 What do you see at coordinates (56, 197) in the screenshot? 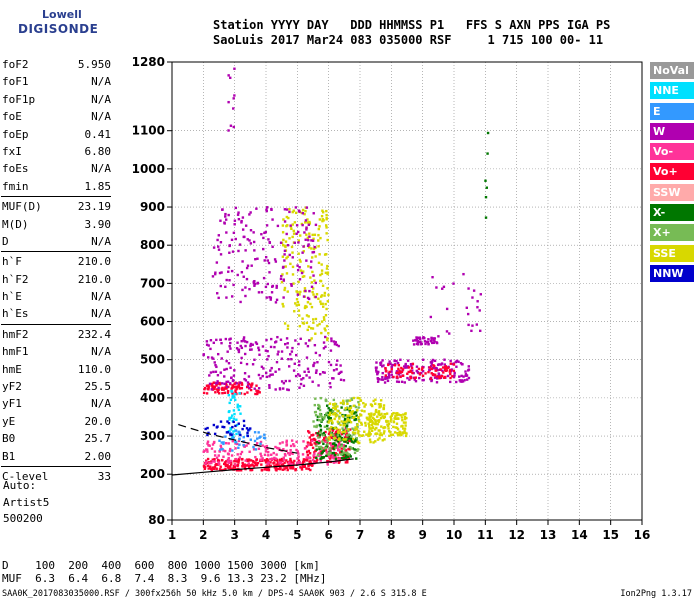
I see `param-divider` at bounding box center [56, 197].